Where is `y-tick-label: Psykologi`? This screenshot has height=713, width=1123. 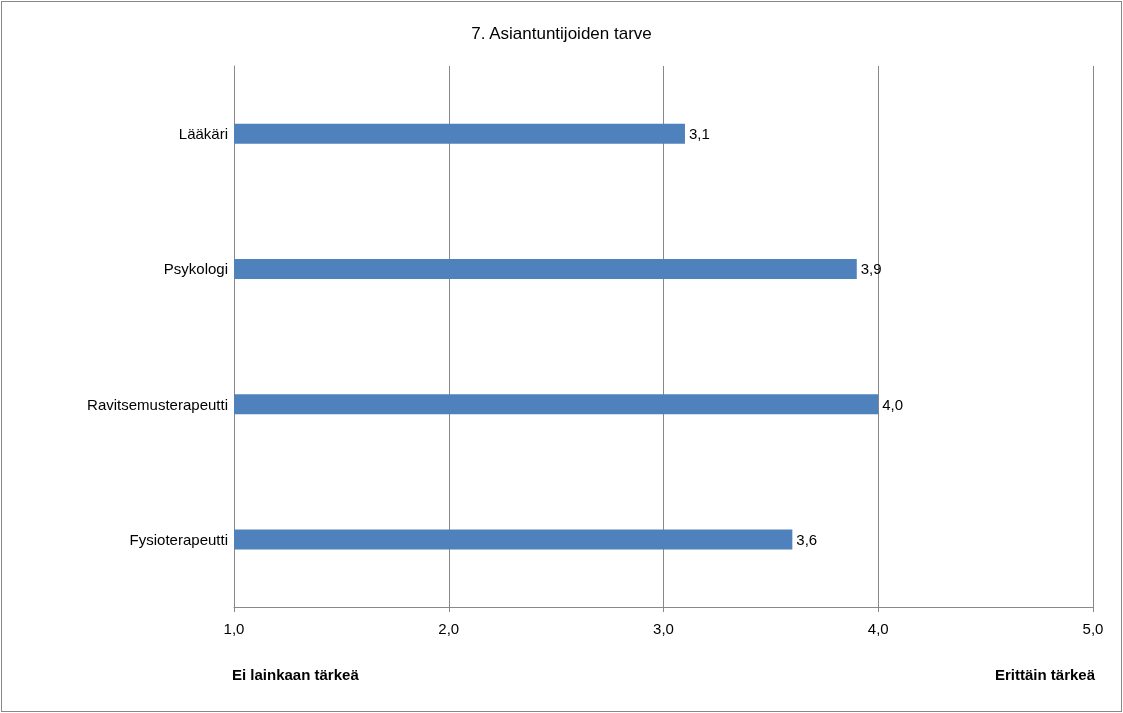 y-tick-label: Psykologi is located at coordinates (195, 269).